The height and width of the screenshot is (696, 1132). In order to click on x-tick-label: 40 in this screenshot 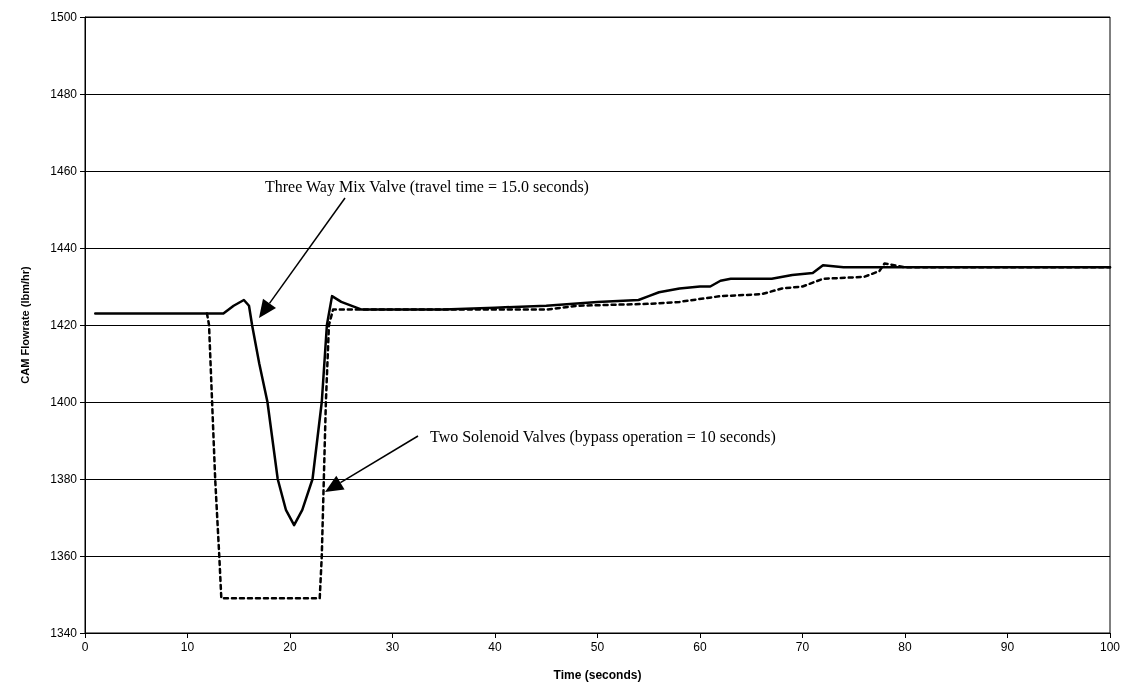, I will do `click(495, 647)`.